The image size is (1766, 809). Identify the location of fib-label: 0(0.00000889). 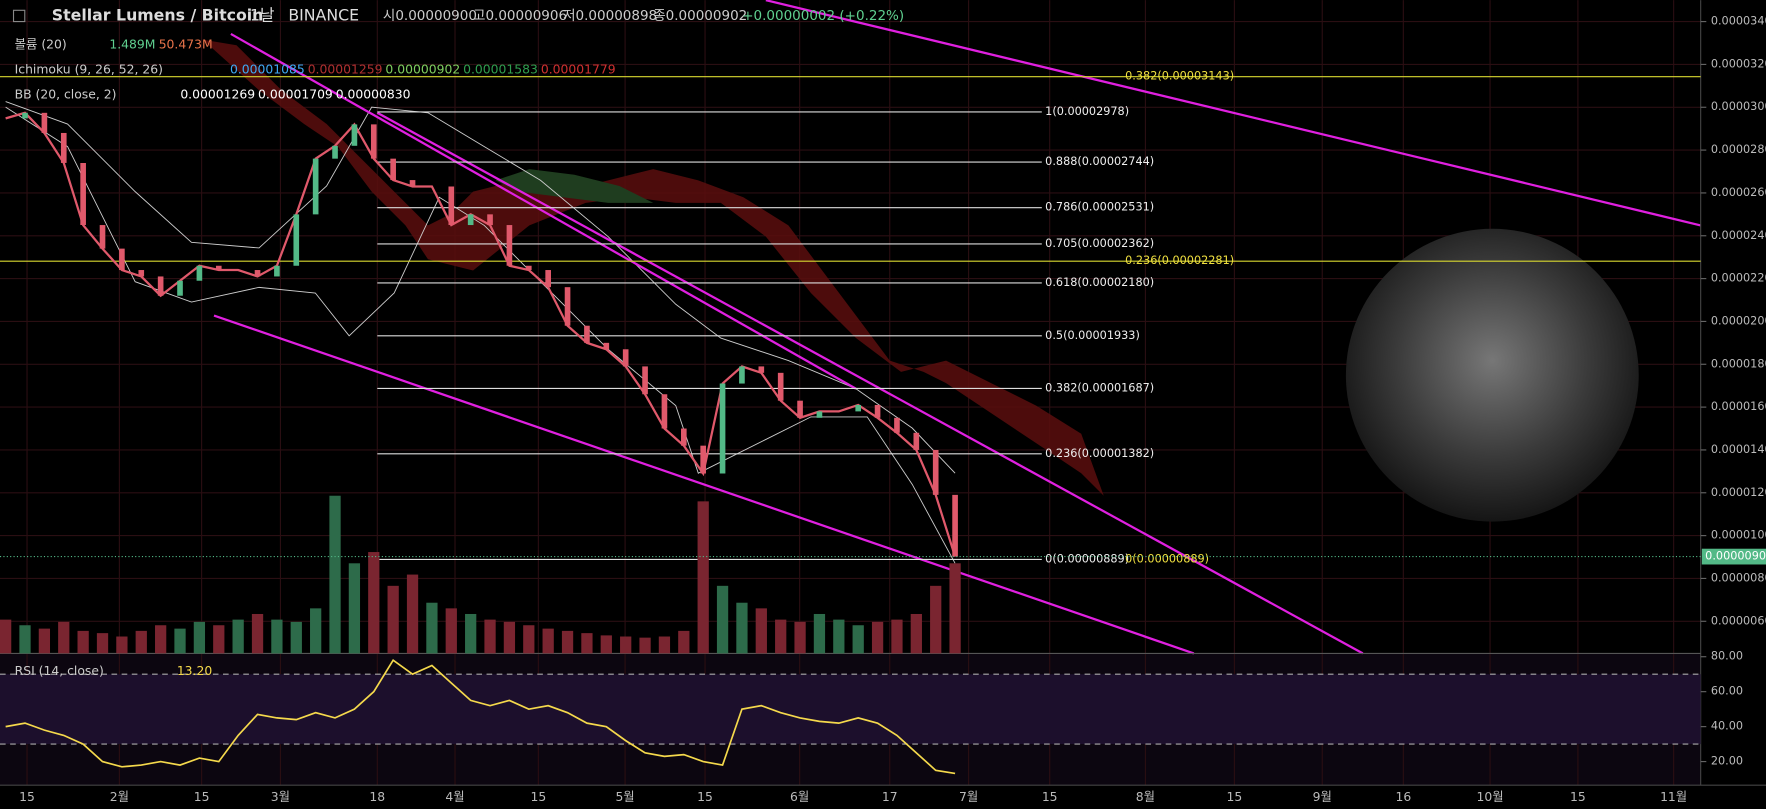
(1087, 558).